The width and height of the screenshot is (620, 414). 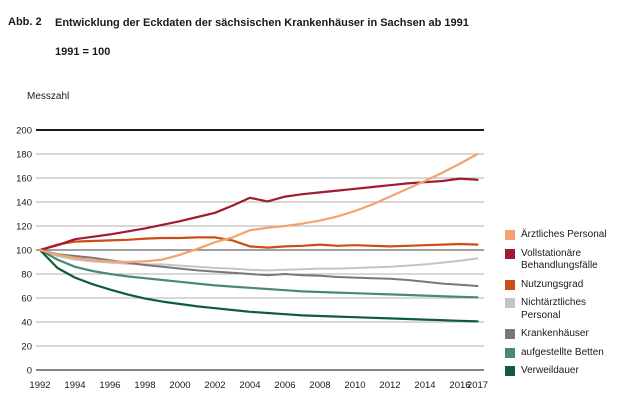 I want to click on legend-label: aufgestellte Betten, so click(x=562, y=352).